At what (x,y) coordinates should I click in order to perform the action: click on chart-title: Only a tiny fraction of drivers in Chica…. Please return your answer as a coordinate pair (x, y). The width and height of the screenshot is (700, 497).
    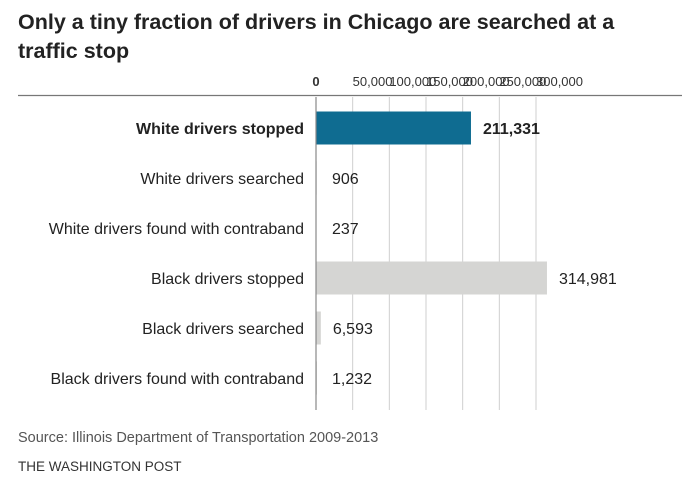
    Looking at the image, I should click on (316, 36).